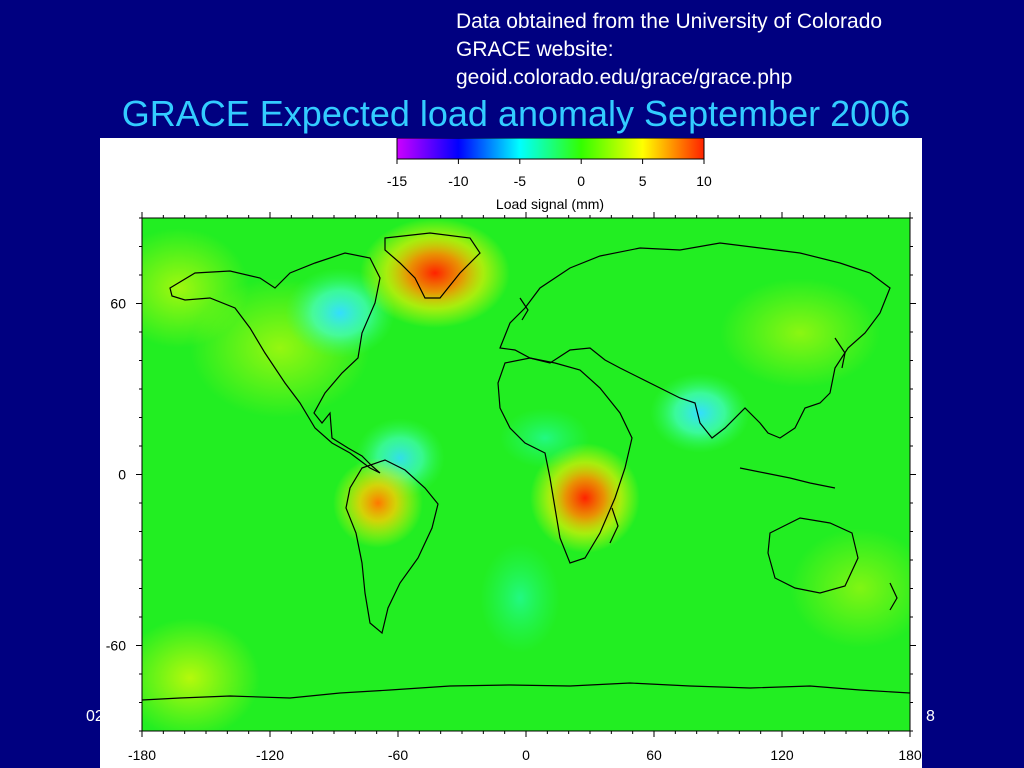  I want to click on footer-date-fragment: 02, so click(95, 716).